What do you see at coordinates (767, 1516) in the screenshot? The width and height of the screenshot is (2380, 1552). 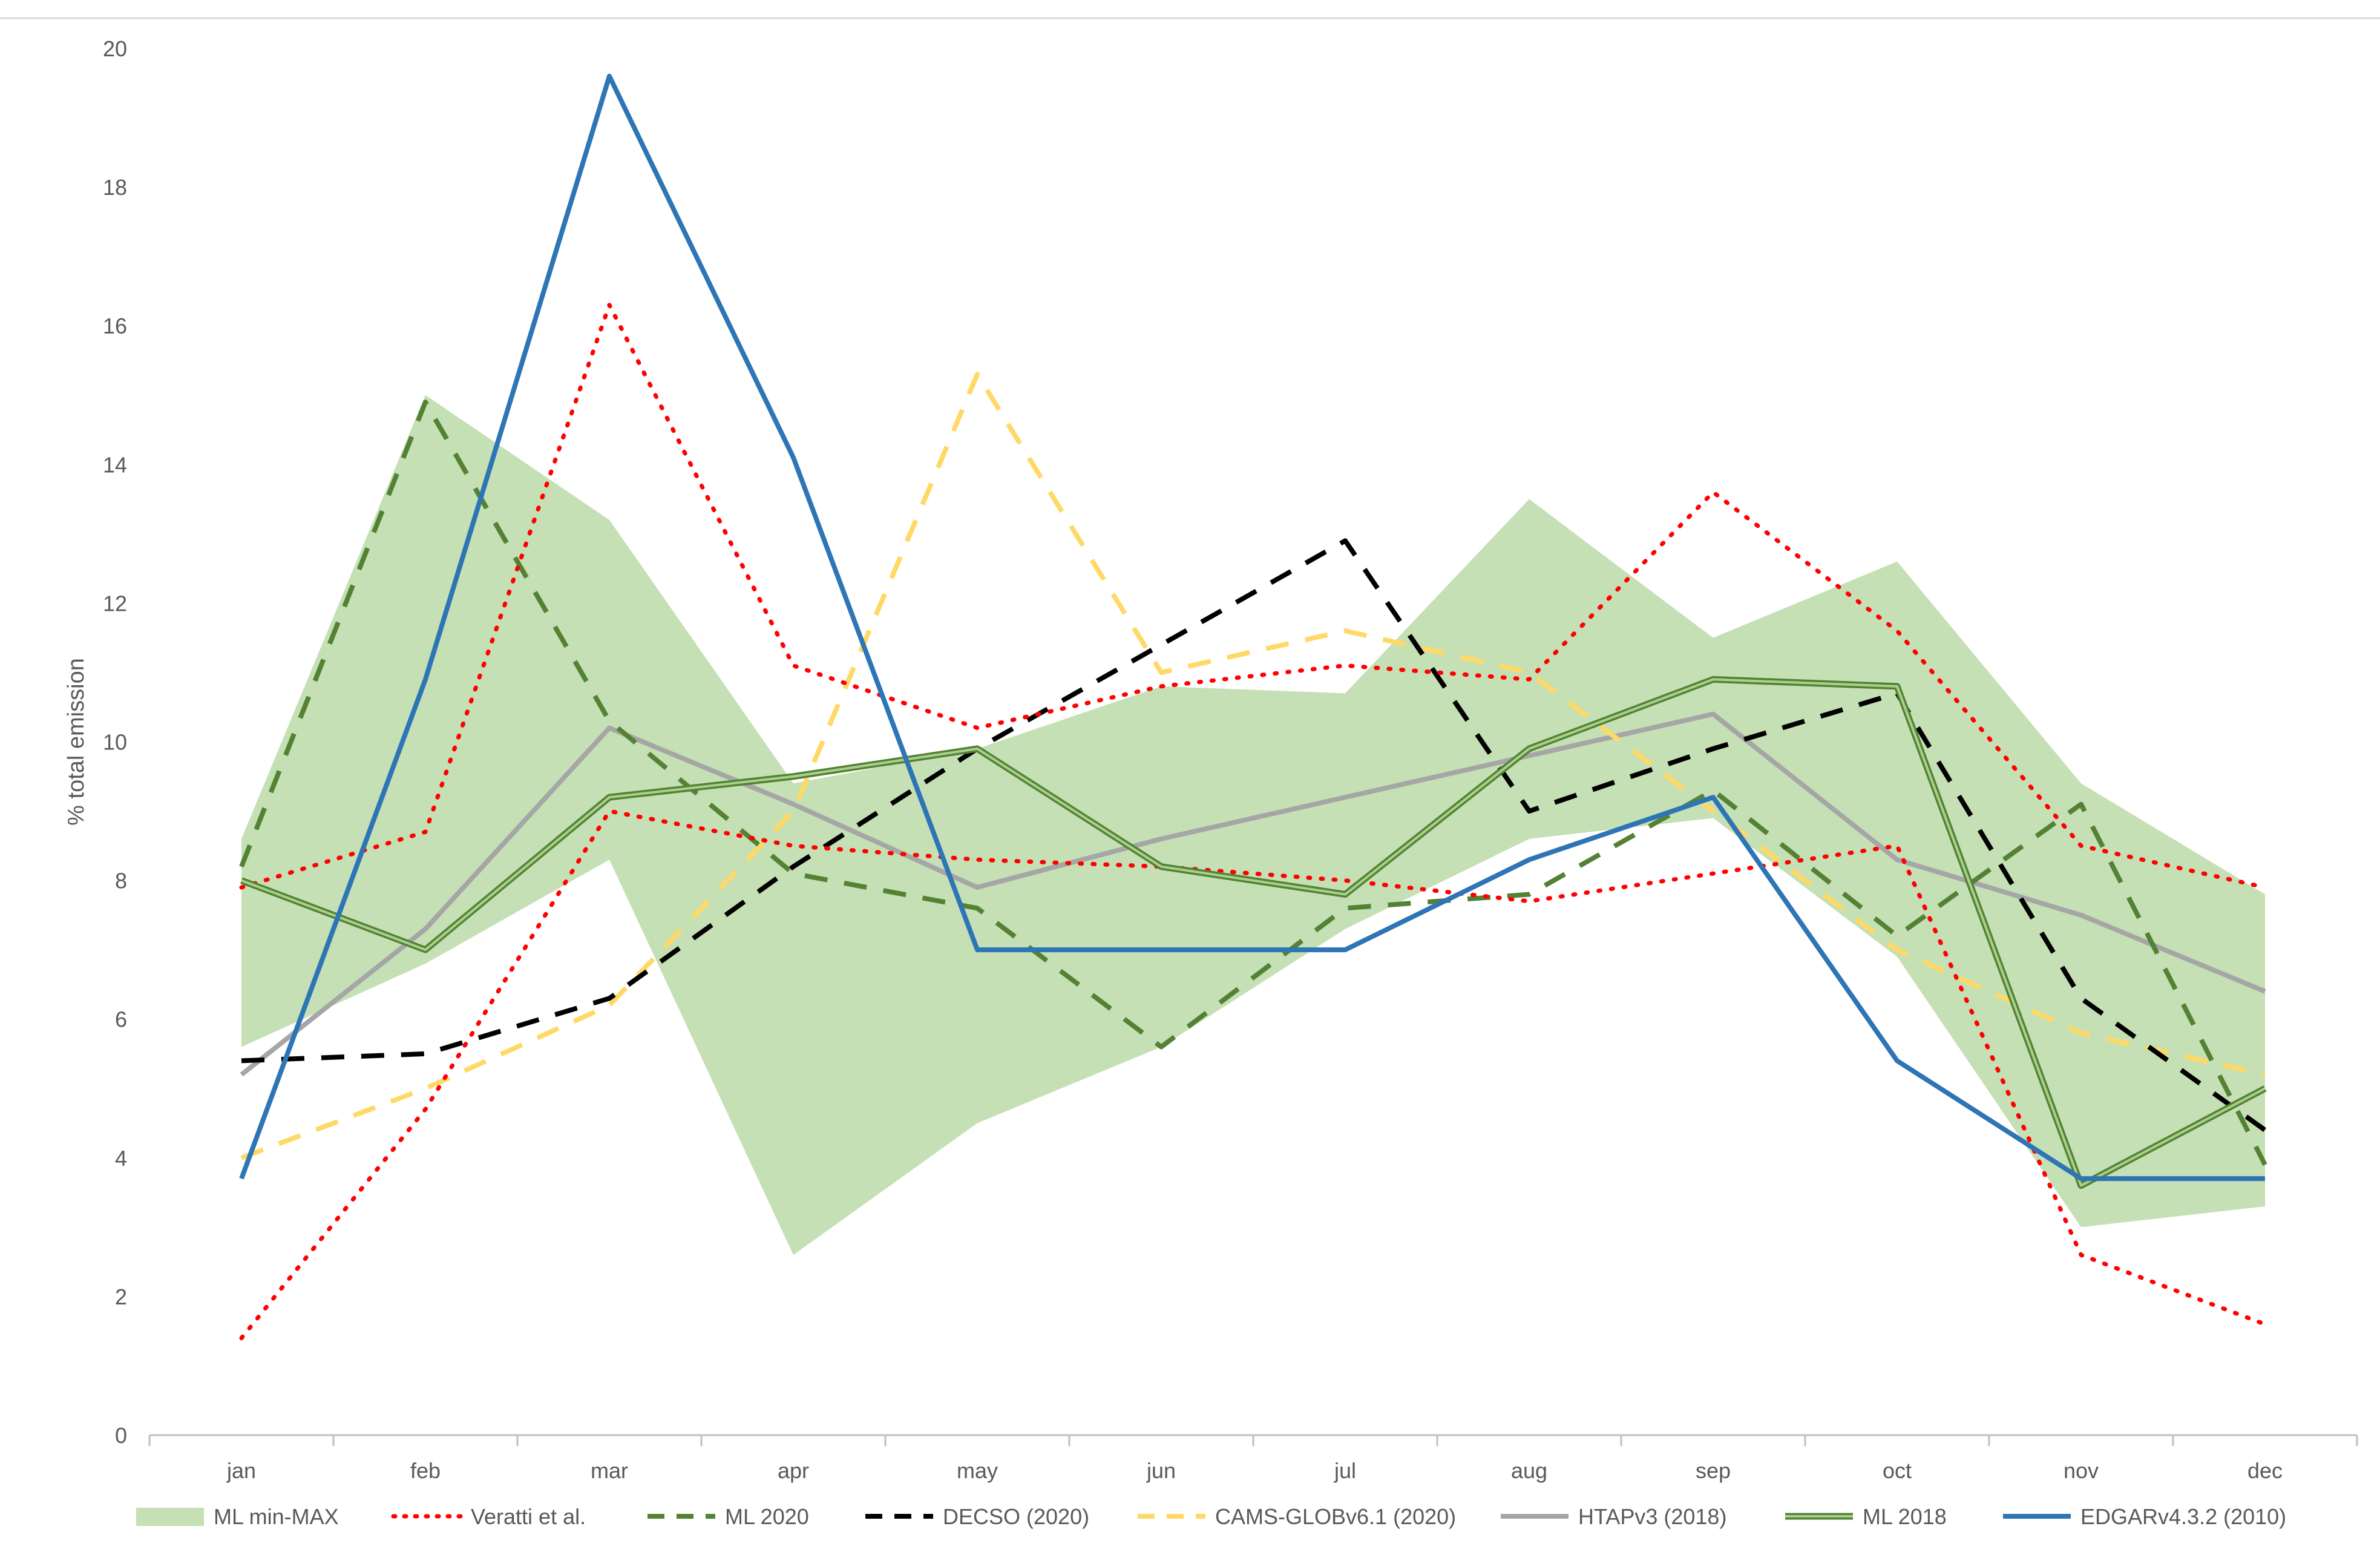 I see `legend-label: ML 2020` at bounding box center [767, 1516].